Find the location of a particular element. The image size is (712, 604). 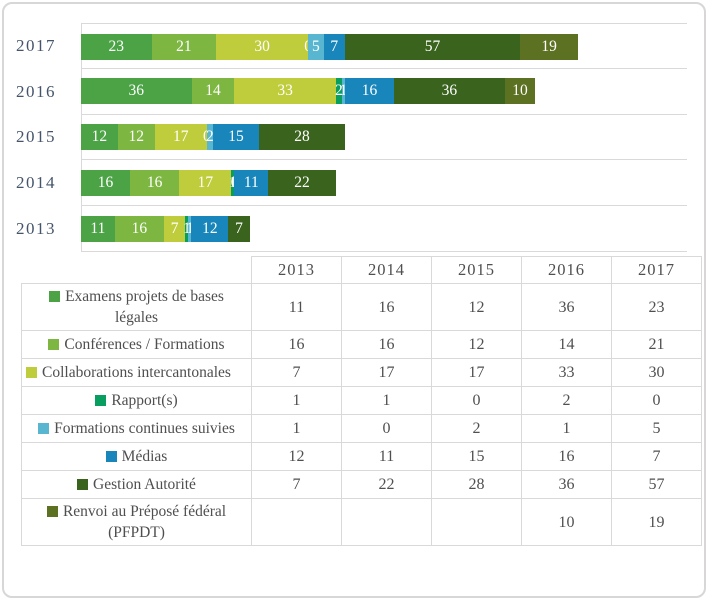

series-name: Renvoi au Préposé fédéral (PFPDT) is located at coordinates (144, 522).